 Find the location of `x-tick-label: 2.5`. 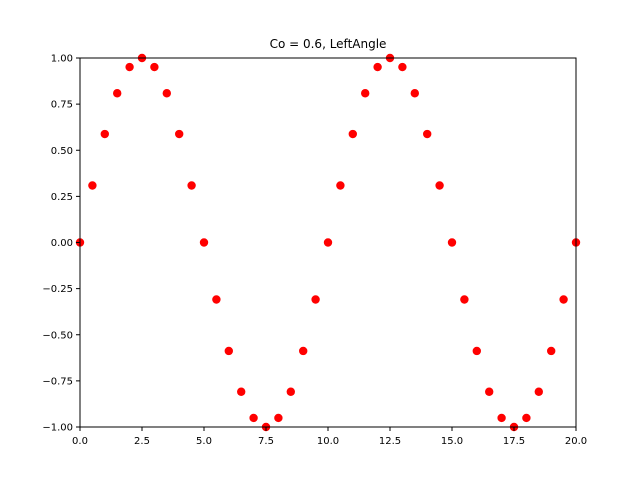

x-tick-label: 2.5 is located at coordinates (142, 441).